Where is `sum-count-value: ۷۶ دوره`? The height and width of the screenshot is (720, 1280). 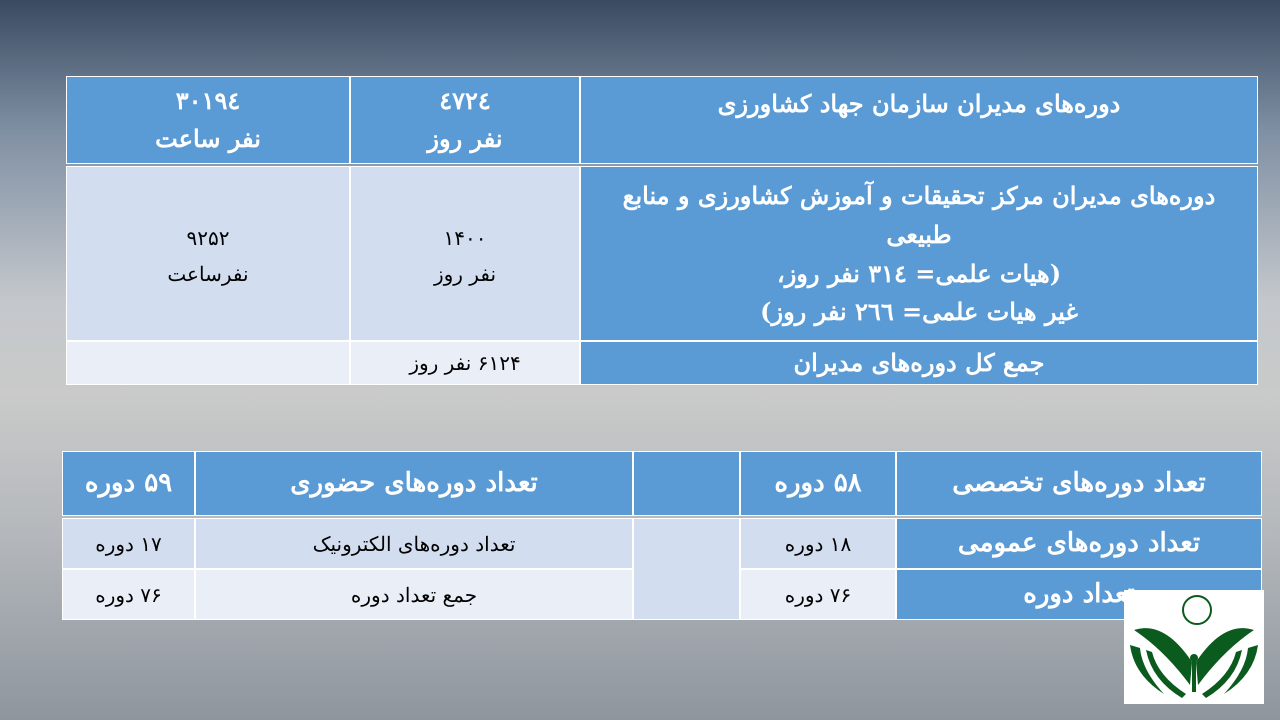 sum-count-value: ۷۶ دوره is located at coordinates (128, 594).